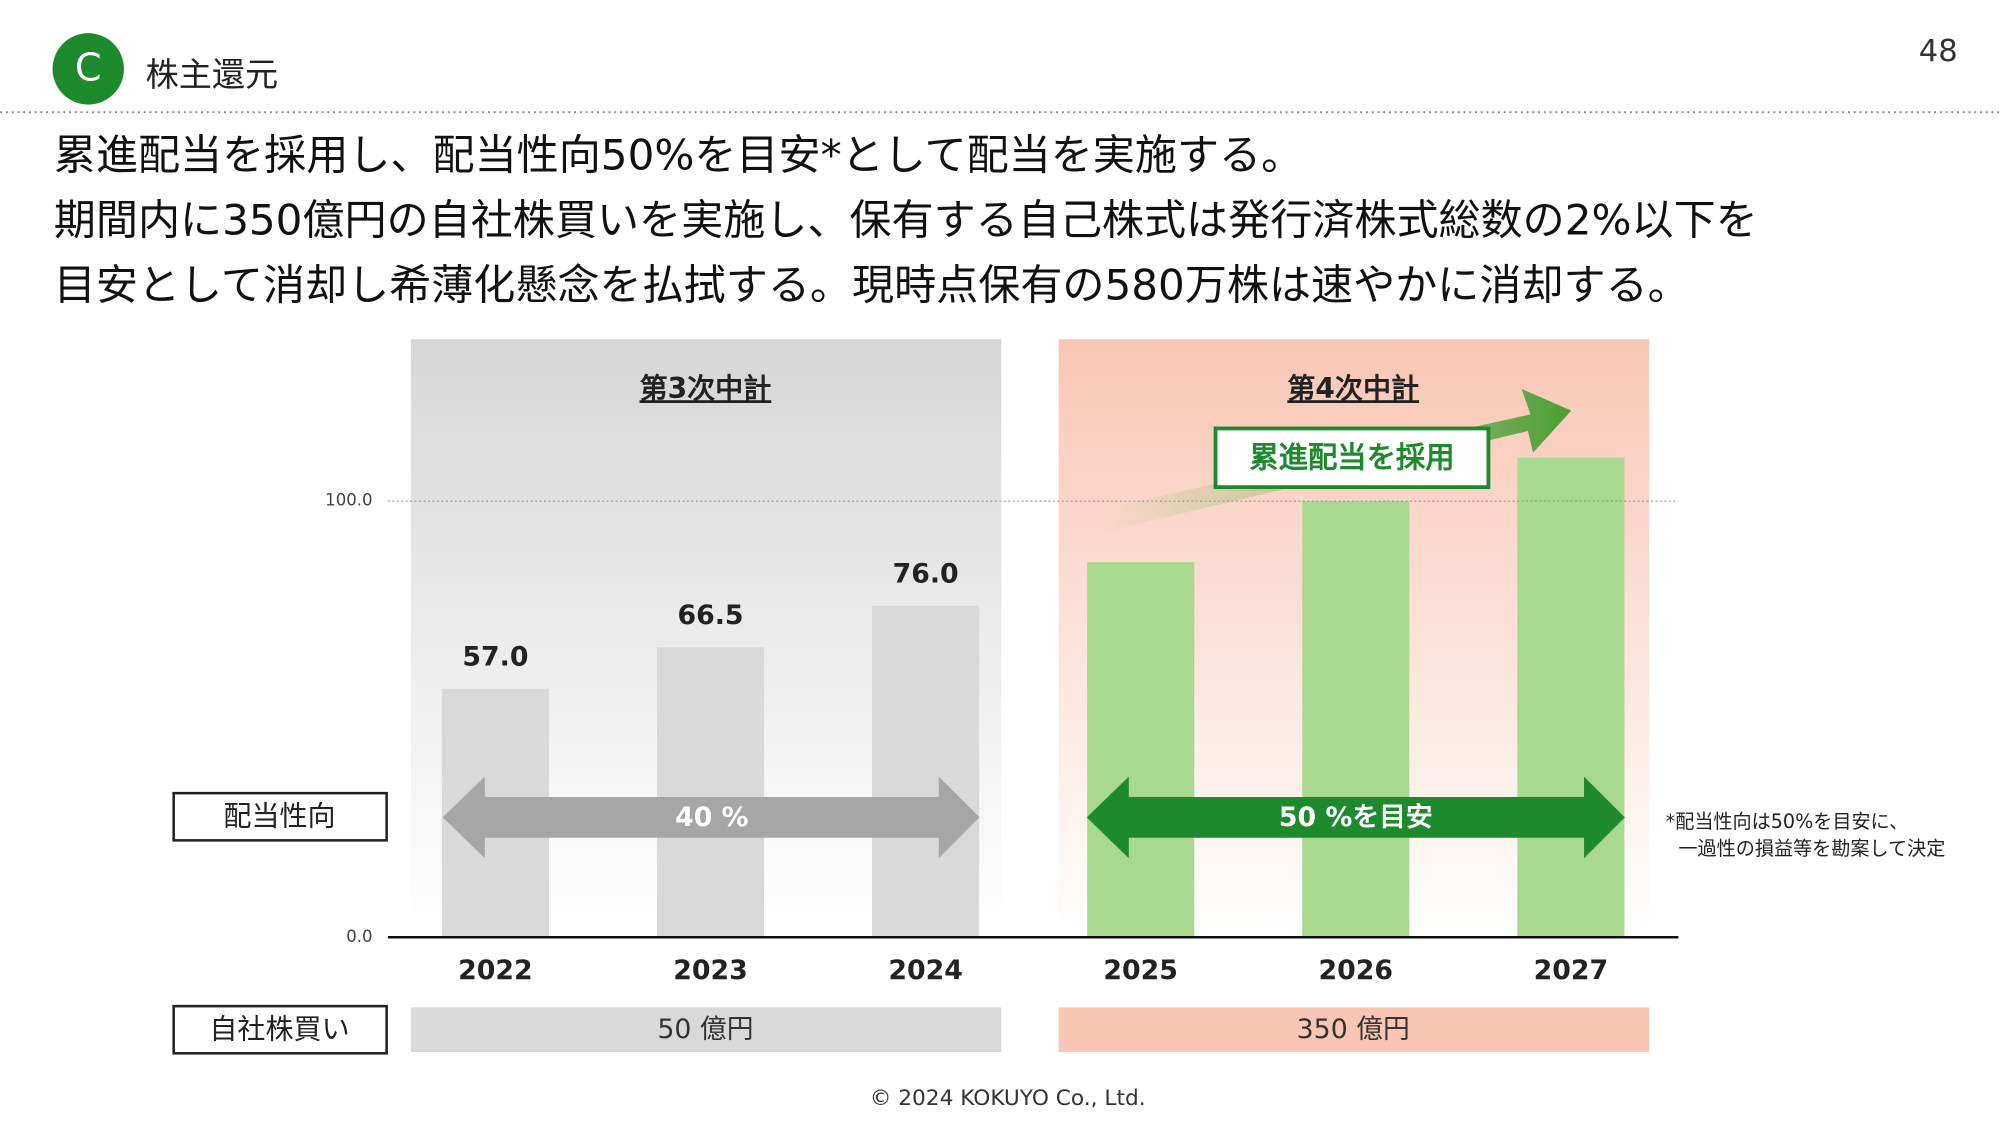  I want to click on buyback-label: 50 億円, so click(705, 1029).